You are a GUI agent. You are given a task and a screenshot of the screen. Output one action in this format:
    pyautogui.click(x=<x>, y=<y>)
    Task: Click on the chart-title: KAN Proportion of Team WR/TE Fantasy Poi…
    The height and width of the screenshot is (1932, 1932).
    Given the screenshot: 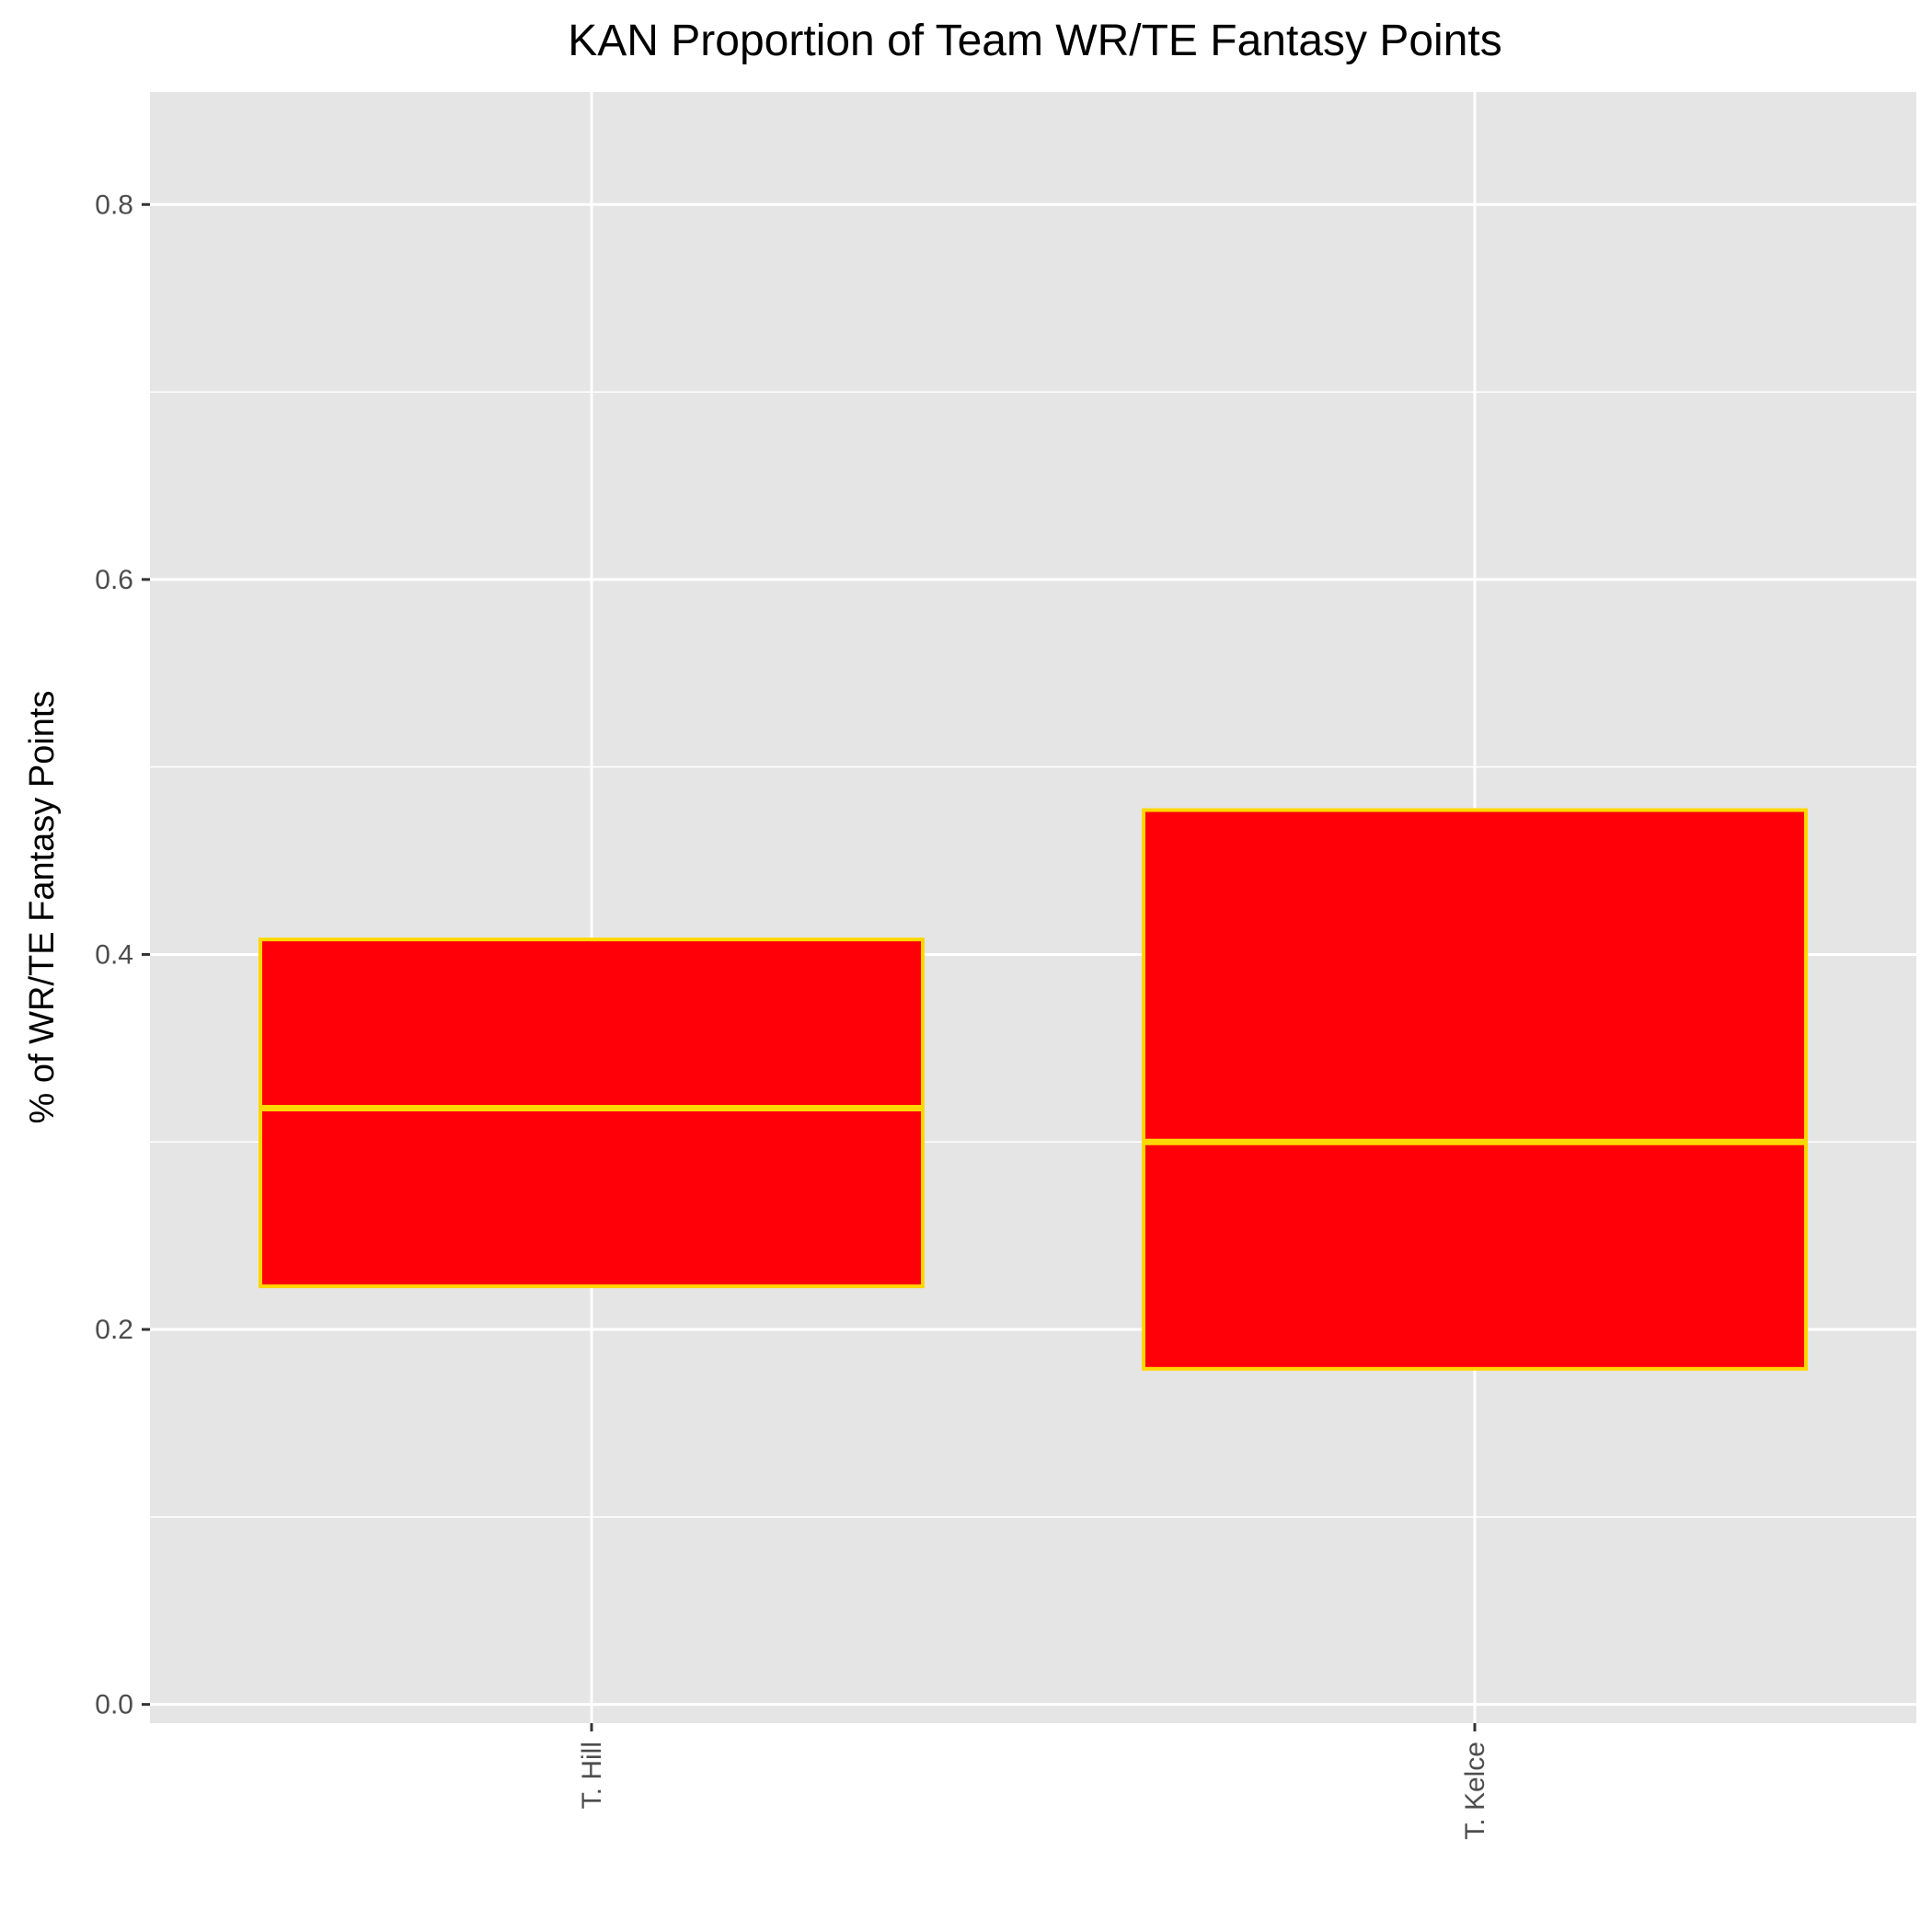 What is the action you would take?
    pyautogui.click(x=1035, y=41)
    